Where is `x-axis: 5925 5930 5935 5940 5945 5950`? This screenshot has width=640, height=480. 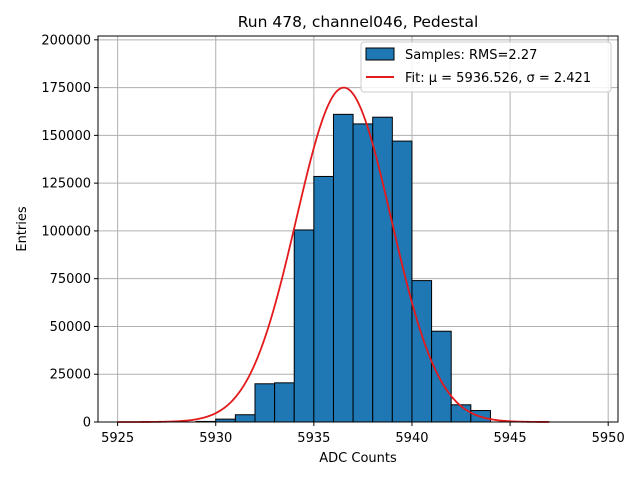 x-axis: 5925 5930 5935 5940 5945 5950 is located at coordinates (363, 434).